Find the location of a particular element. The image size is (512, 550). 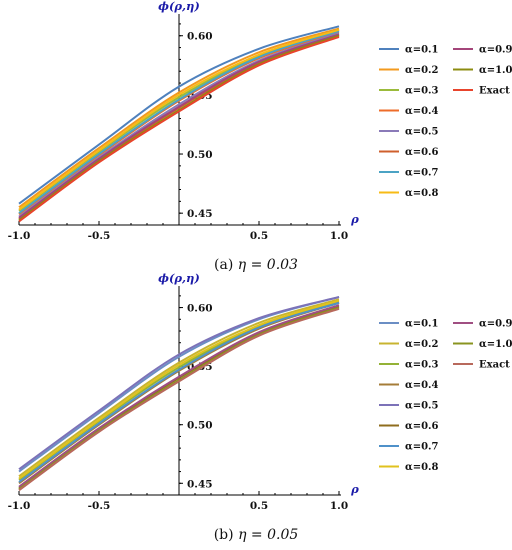

caption-a: (a) η = 0.03 is located at coordinates (256, 265).